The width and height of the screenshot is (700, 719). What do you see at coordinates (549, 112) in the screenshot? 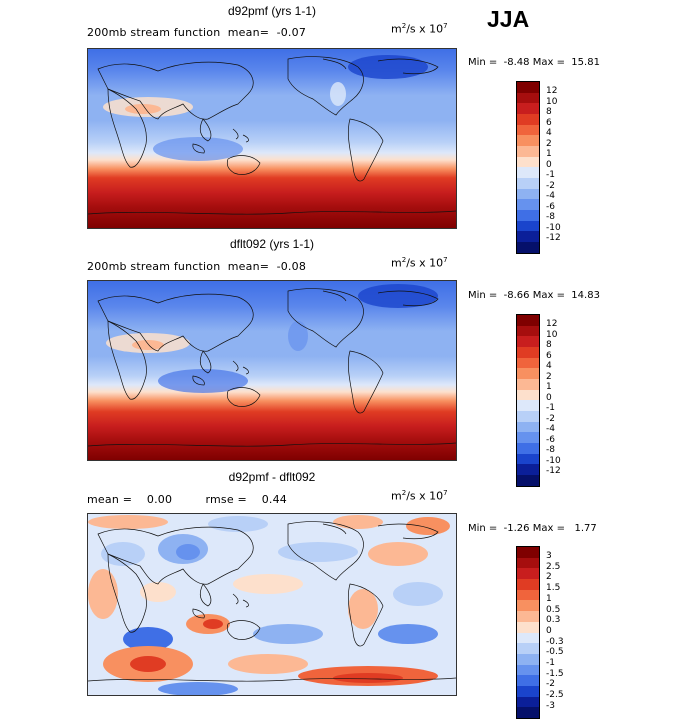
I see `panel-1-tick: 8` at bounding box center [549, 112].